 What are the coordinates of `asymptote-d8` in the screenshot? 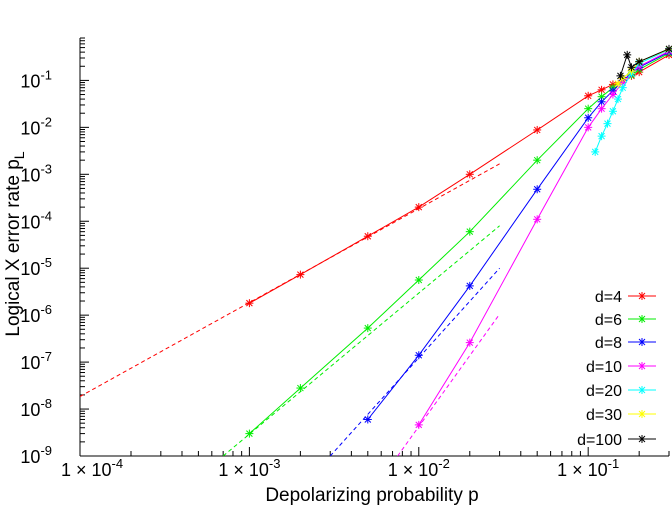 It's located at (414, 361).